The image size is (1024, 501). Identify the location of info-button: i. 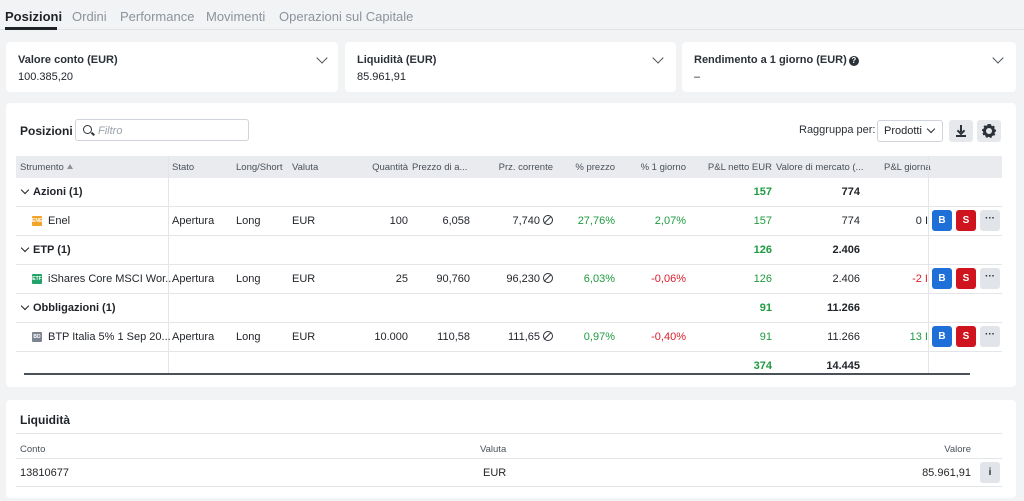
(990, 472).